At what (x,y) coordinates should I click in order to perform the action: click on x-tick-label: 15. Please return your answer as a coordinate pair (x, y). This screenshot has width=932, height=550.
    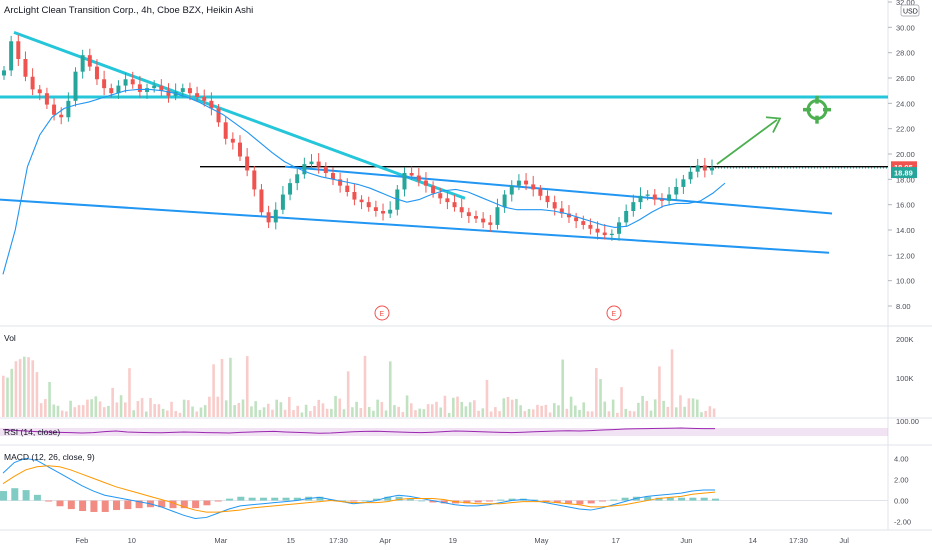
    Looking at the image, I should click on (291, 540).